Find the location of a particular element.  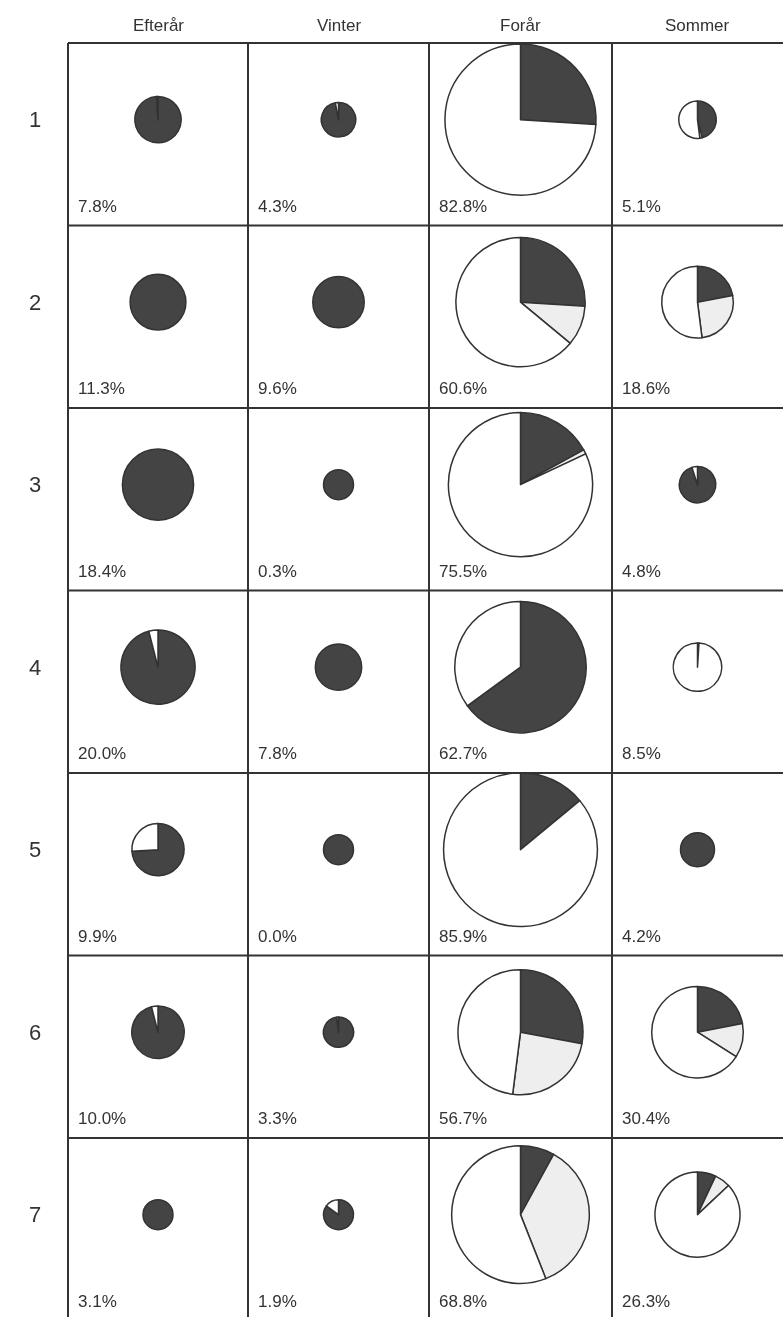

text: 68.8% is located at coordinates (463, 1301).